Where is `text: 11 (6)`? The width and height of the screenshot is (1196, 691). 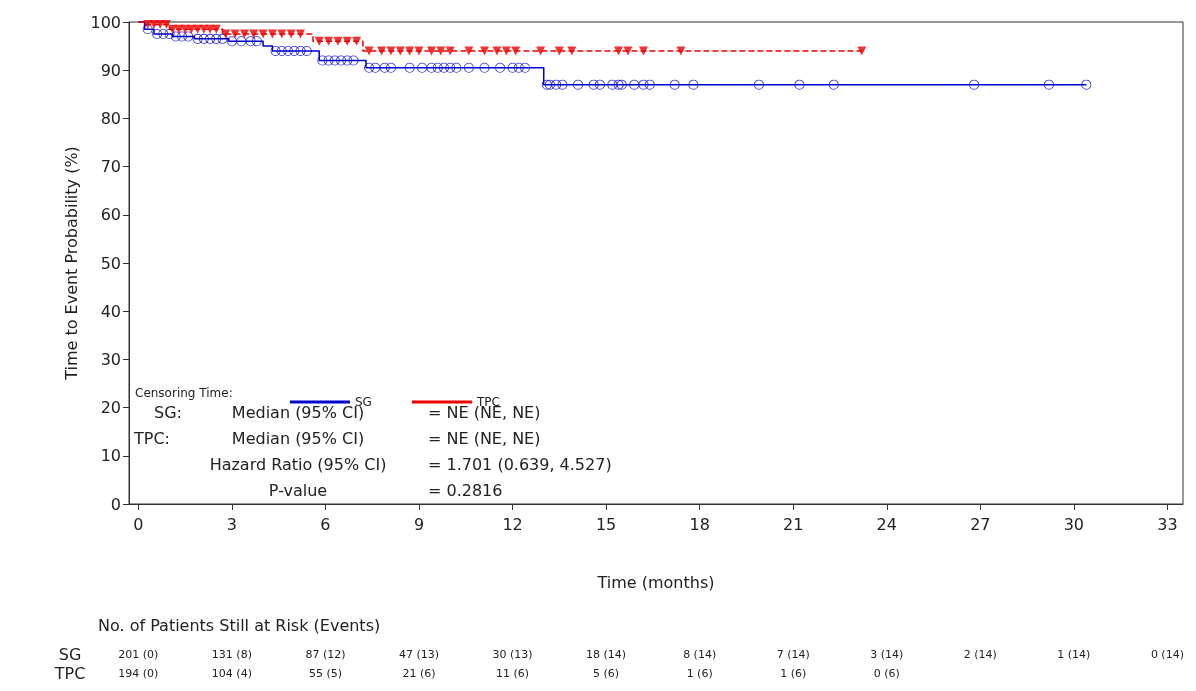
text: 11 (6) is located at coordinates (513, 673).